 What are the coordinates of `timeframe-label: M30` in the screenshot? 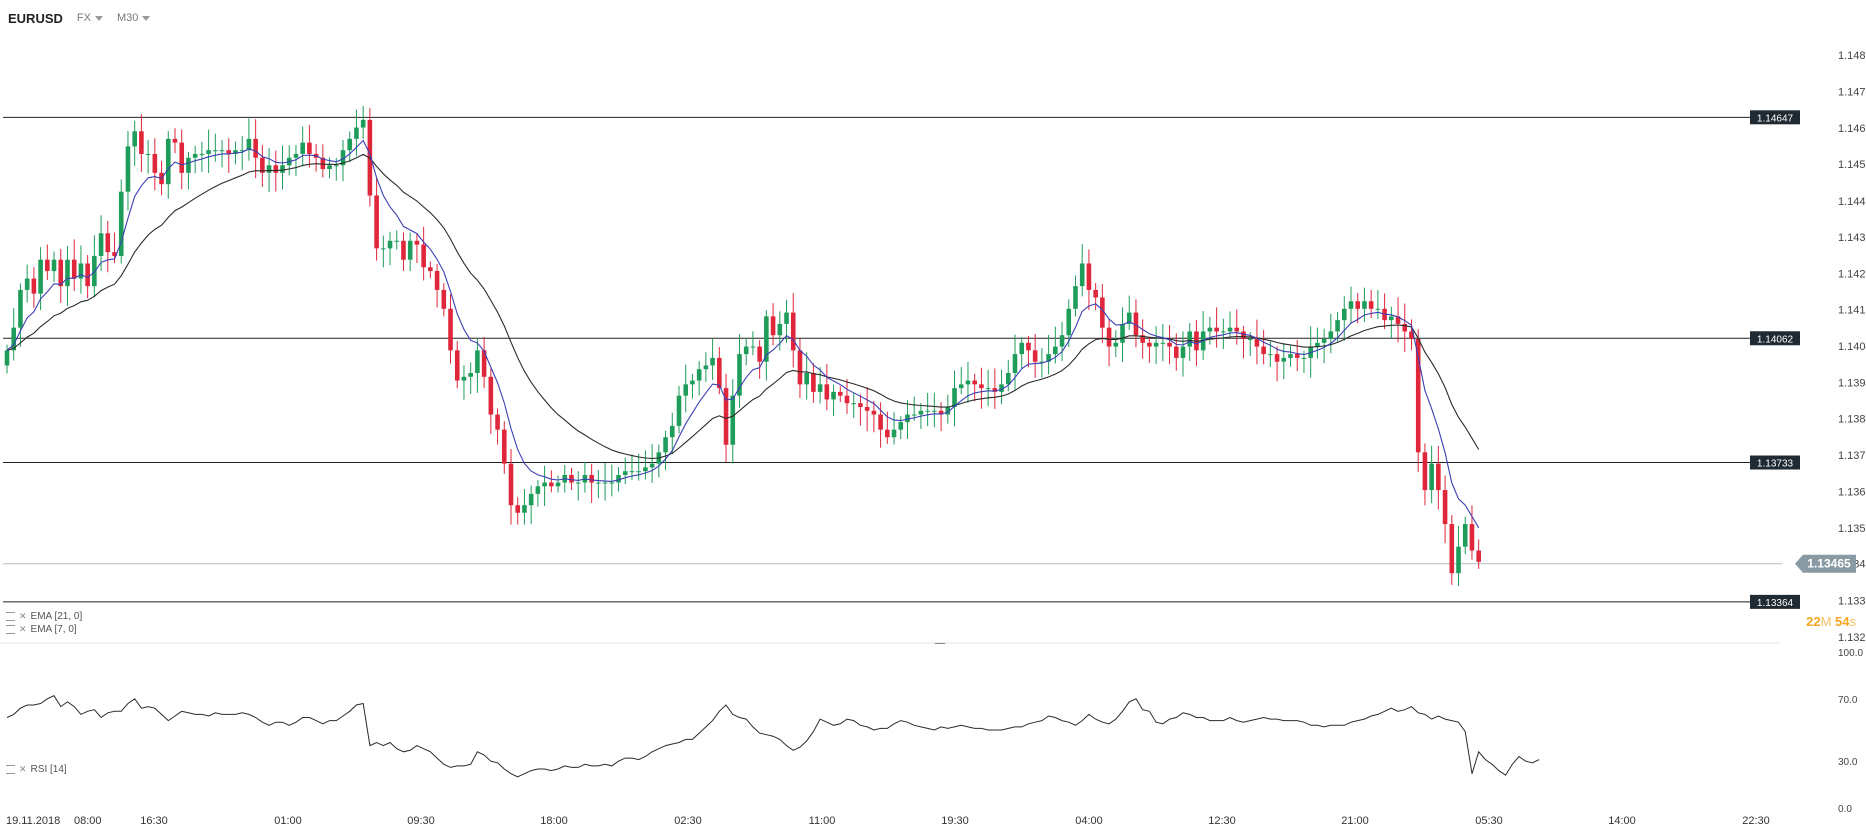 It's located at (127, 18).